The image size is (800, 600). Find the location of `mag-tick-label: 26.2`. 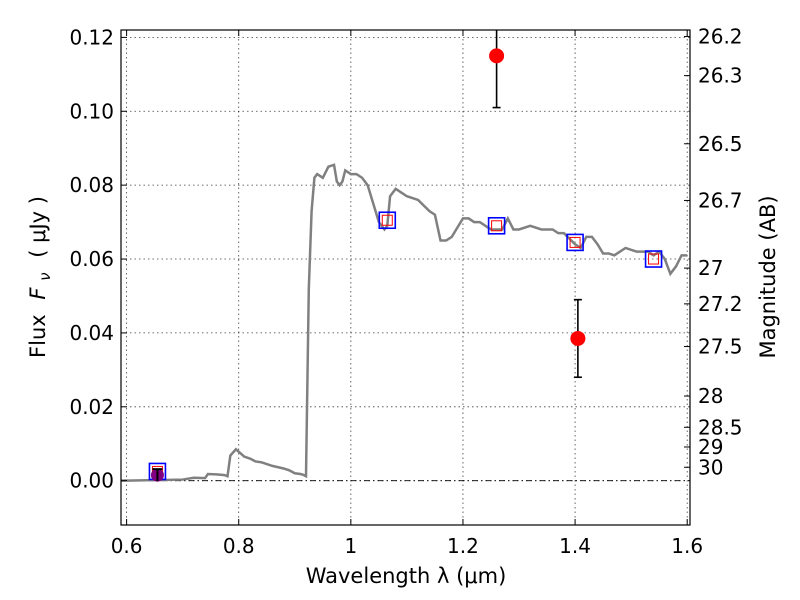

mag-tick-label: 26.2 is located at coordinates (720, 37).